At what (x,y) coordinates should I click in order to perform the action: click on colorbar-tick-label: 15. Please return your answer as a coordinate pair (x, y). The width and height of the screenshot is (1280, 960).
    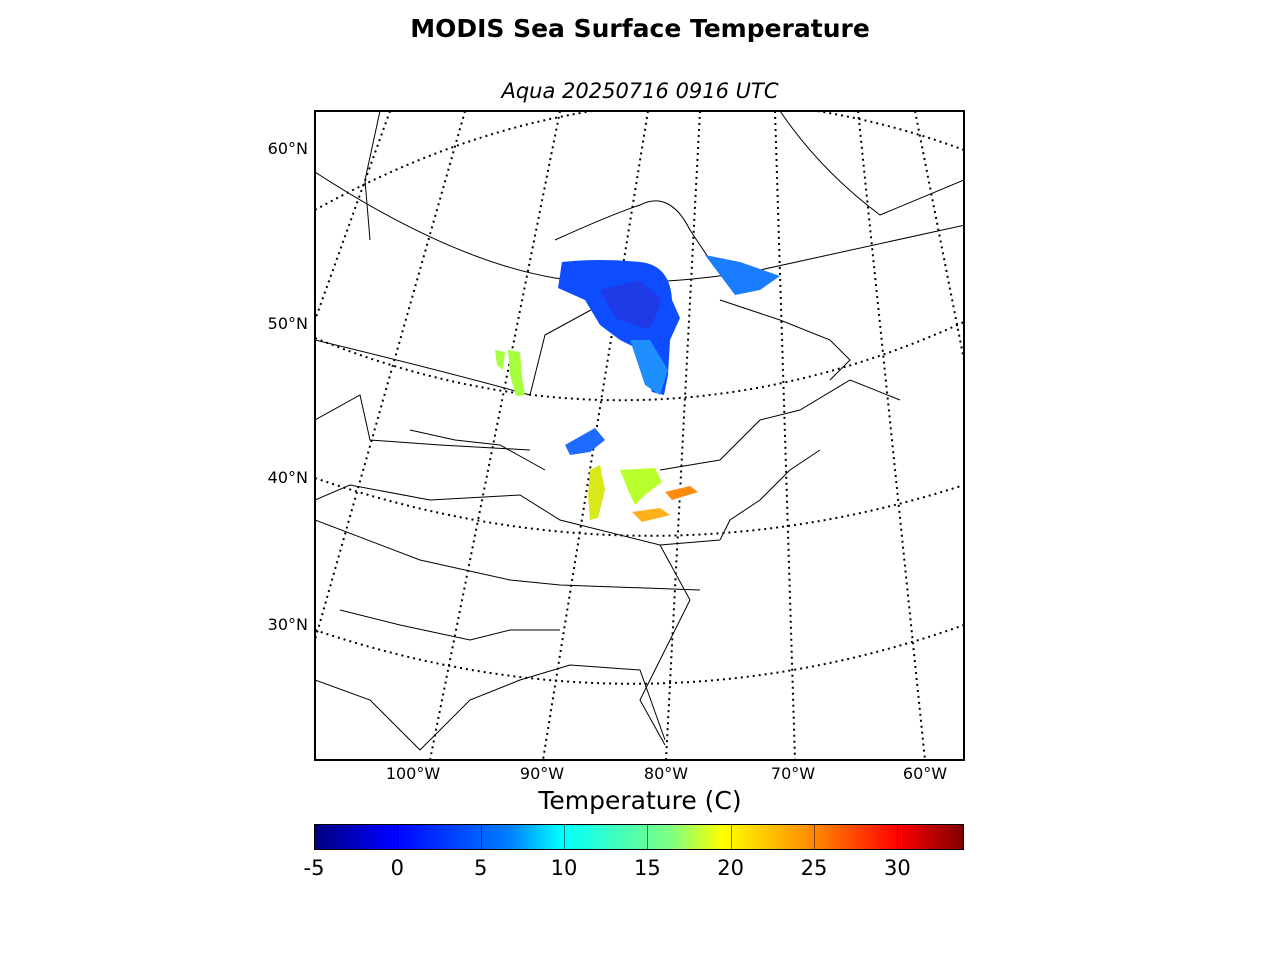
    Looking at the image, I should click on (647, 868).